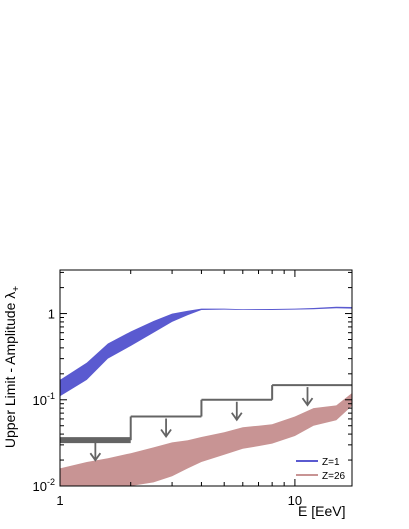 The image size is (409, 529). What do you see at coordinates (51, 396) in the screenshot?
I see `y-tick-label-exponent: -1` at bounding box center [51, 396].